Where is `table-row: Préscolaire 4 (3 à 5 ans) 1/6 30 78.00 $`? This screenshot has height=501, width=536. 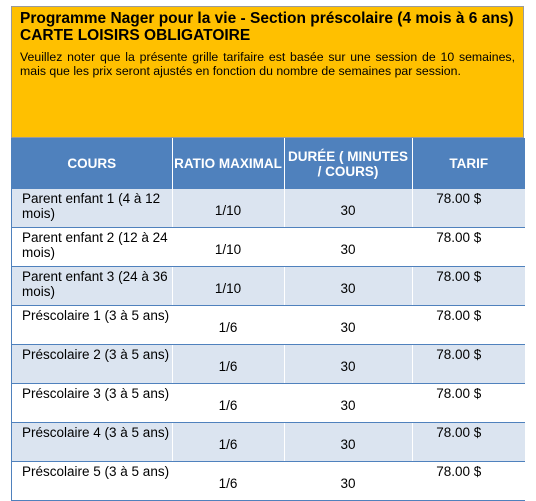
table-row: Préscolaire 4 (3 à 5 ans) 1/6 30 78.00 $ is located at coordinates (268, 442).